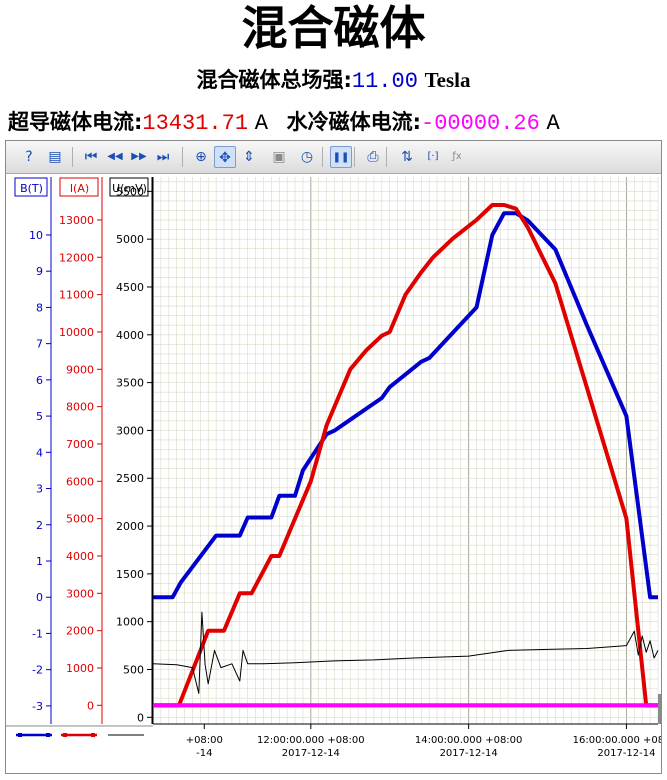 The height and width of the screenshot is (780, 667). Describe the element at coordinates (80, 444) in the screenshot. I see `tick-label: 7000` at that location.